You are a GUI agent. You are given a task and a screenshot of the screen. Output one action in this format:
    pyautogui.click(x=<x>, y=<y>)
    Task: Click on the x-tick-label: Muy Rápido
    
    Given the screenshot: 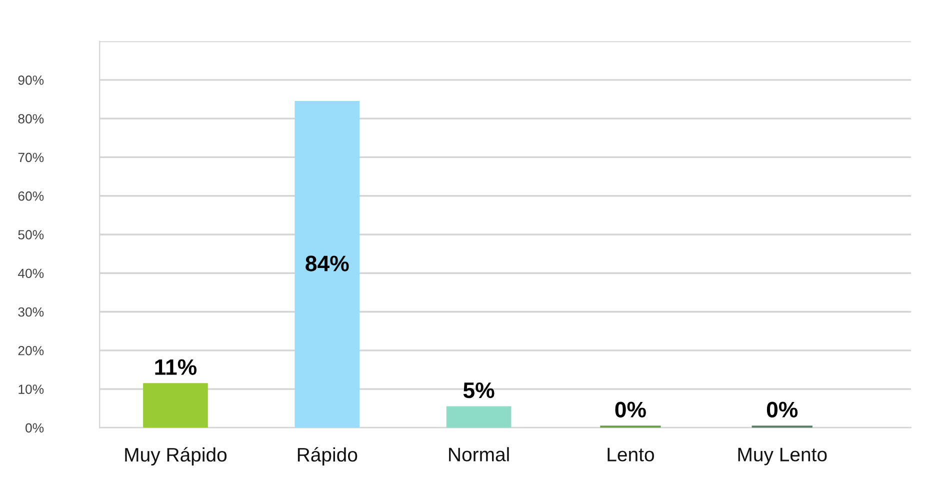 What is the action you would take?
    pyautogui.click(x=176, y=456)
    